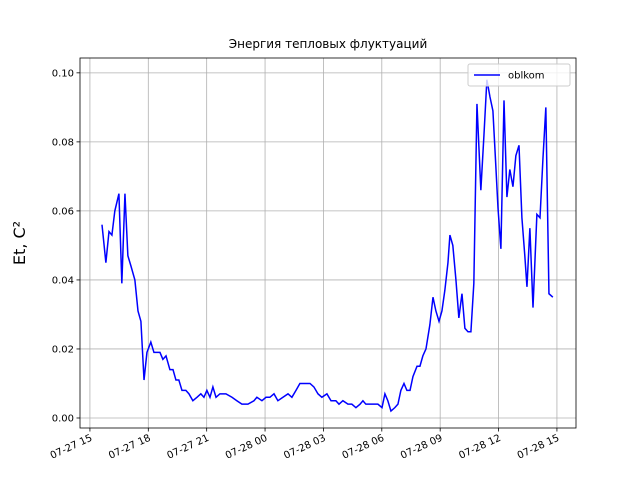 This screenshot has width=640, height=480. I want to click on legend-box, so click(519, 75).